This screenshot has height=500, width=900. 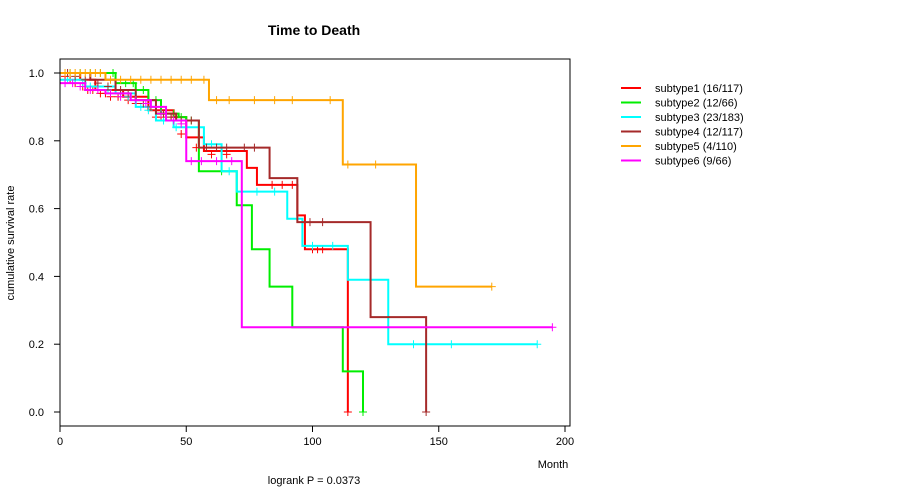 I want to click on legend-item: subtype4 (12/117), so click(x=682, y=133).